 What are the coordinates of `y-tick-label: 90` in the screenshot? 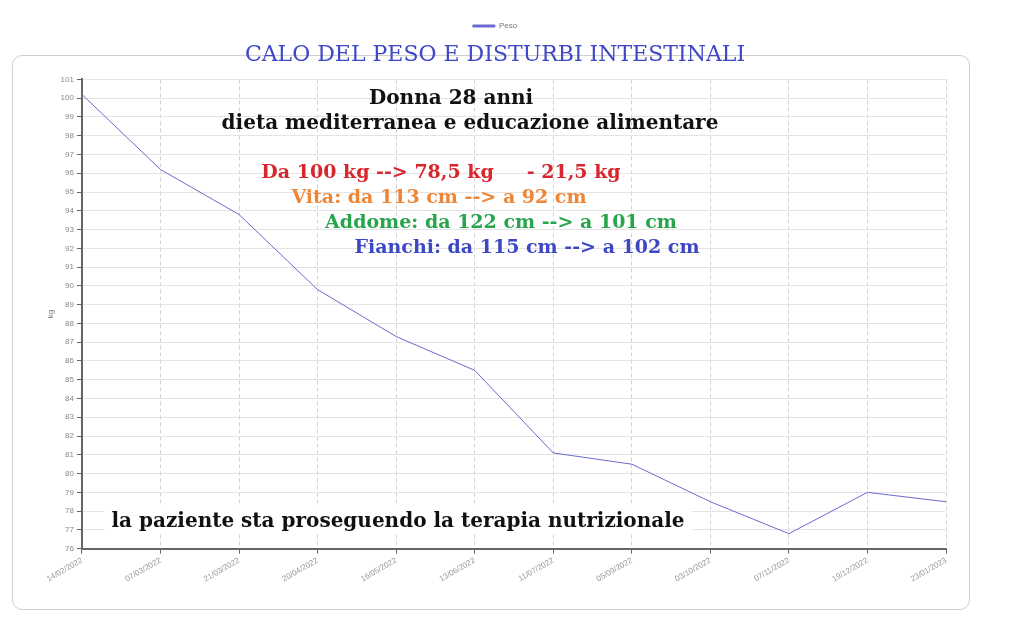 It's located at (70, 286).